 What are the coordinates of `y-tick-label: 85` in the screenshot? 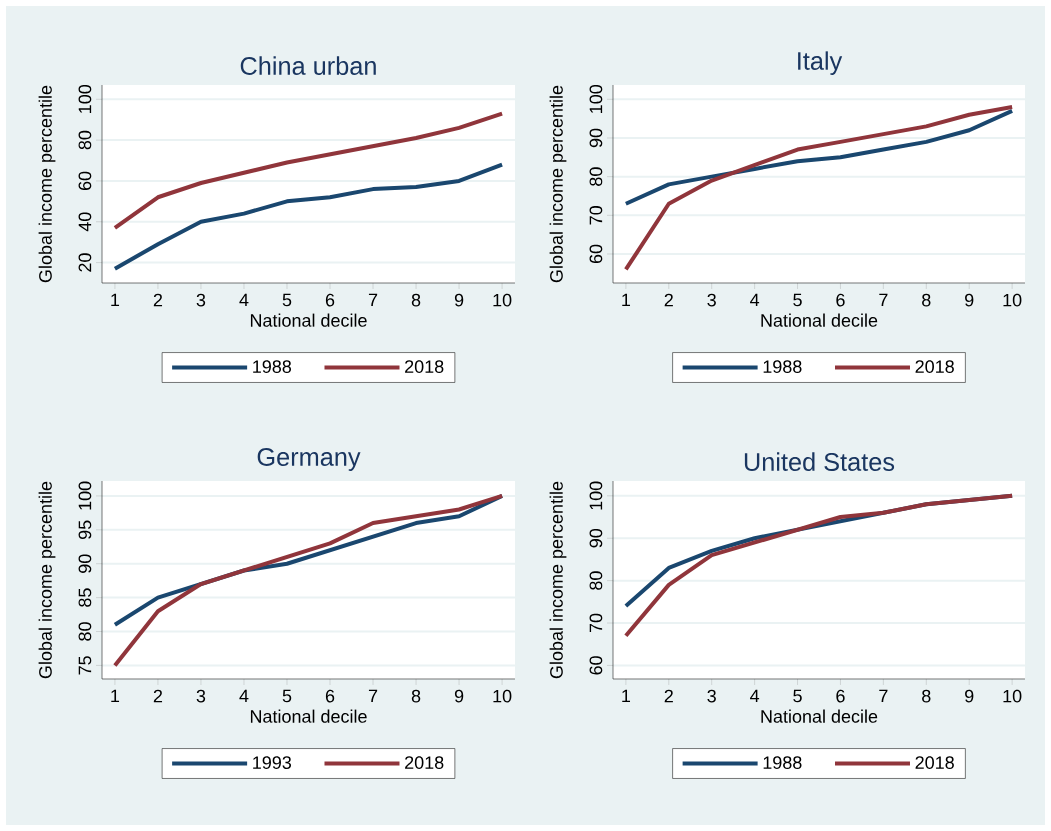 It's located at (85, 597).